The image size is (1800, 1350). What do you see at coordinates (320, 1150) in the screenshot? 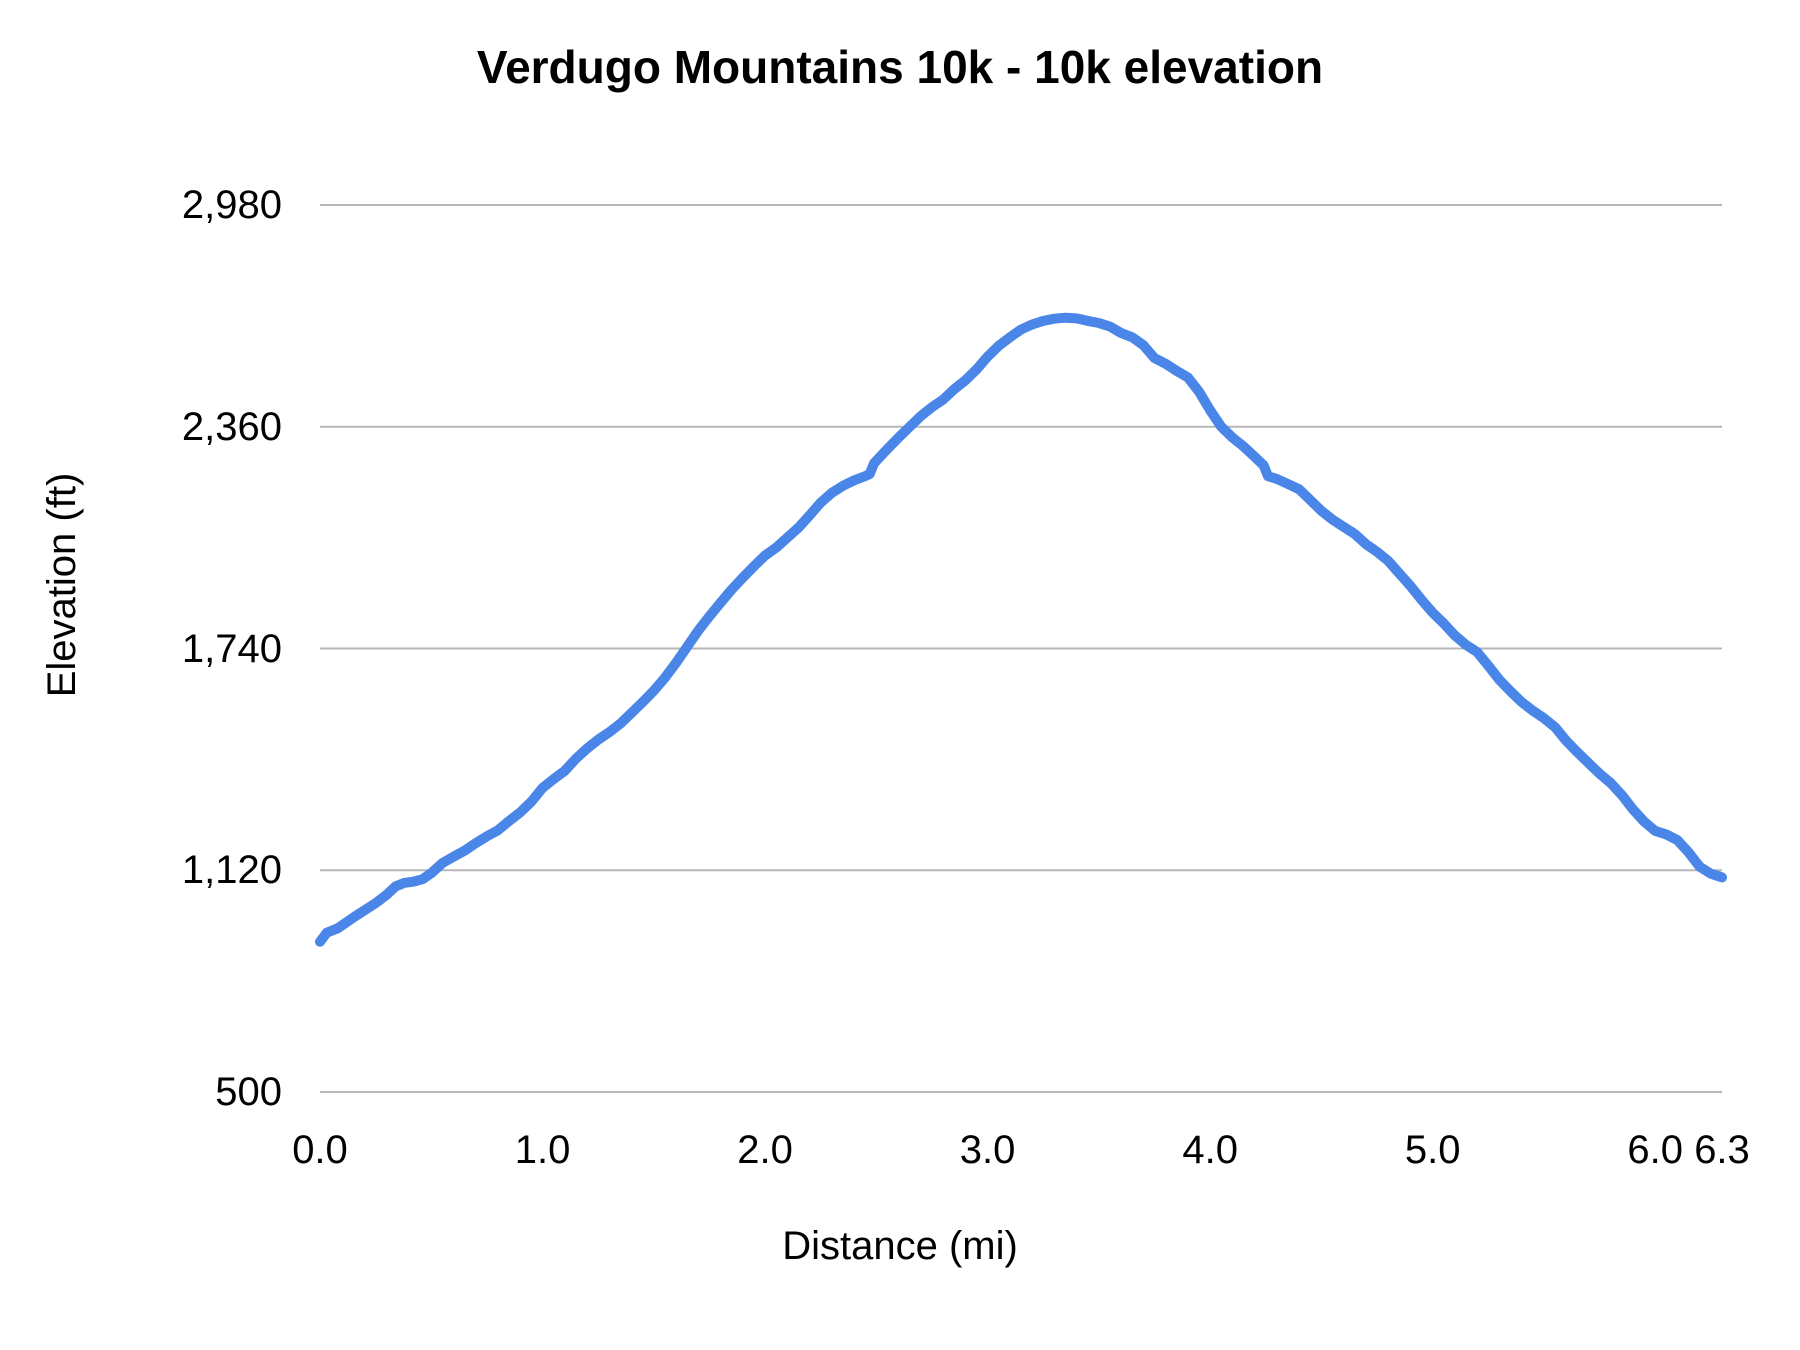
I see `x-tick-label-0.0: 0.0` at bounding box center [320, 1150].